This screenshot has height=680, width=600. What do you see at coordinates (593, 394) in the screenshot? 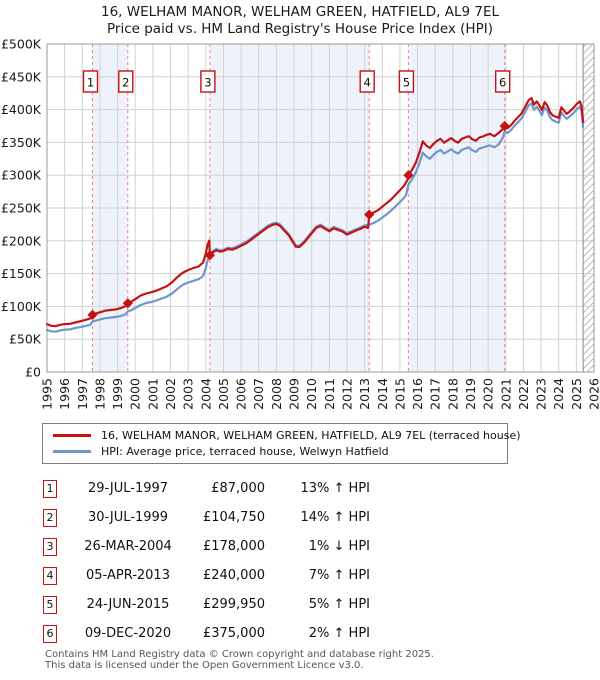
I see `x-axis-tick-label: 2026` at bounding box center [593, 394].